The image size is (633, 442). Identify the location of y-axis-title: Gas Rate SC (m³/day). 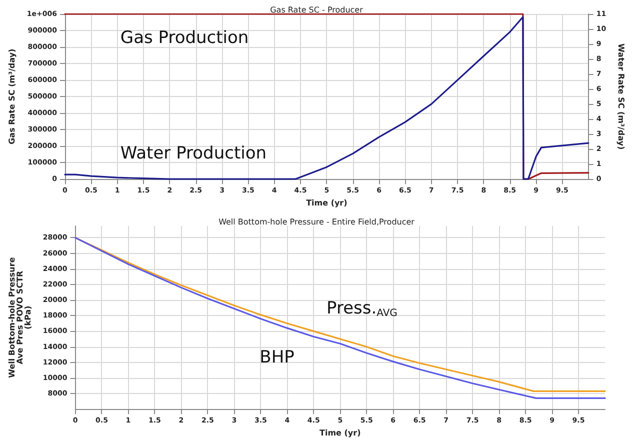
(12, 96).